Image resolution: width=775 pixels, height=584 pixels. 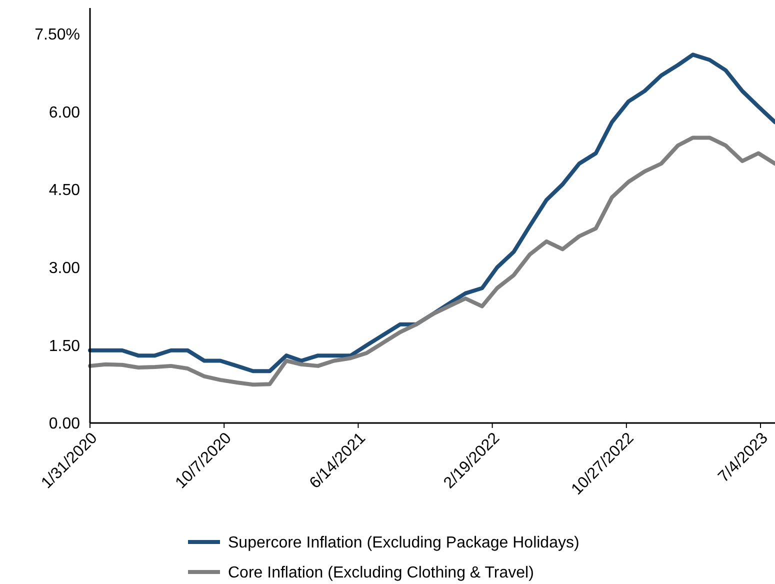 I want to click on legend-label: Core Inflation (Excluding Clothing & Travel), so click(x=381, y=573).